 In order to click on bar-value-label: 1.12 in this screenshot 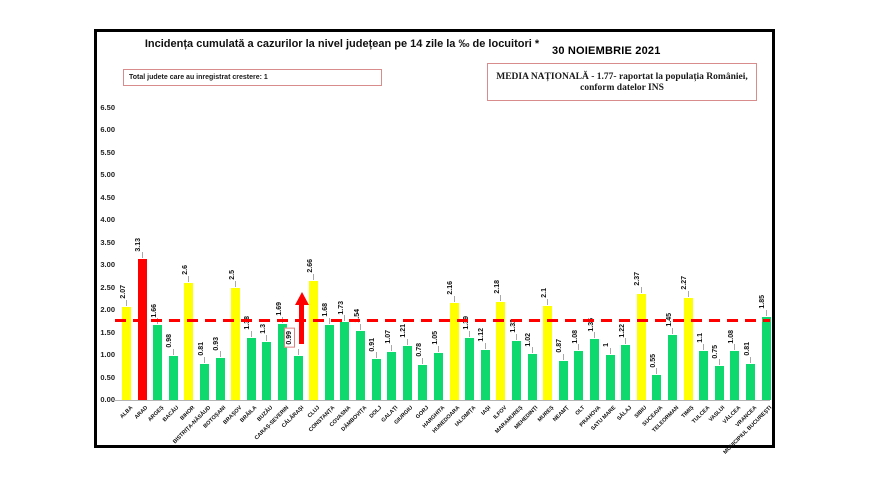, I will do `click(482, 335)`.